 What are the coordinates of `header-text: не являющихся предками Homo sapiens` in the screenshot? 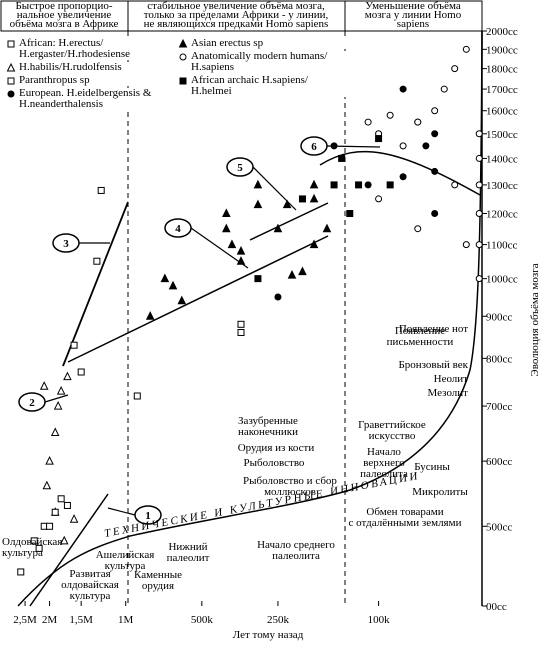 It's located at (236, 24).